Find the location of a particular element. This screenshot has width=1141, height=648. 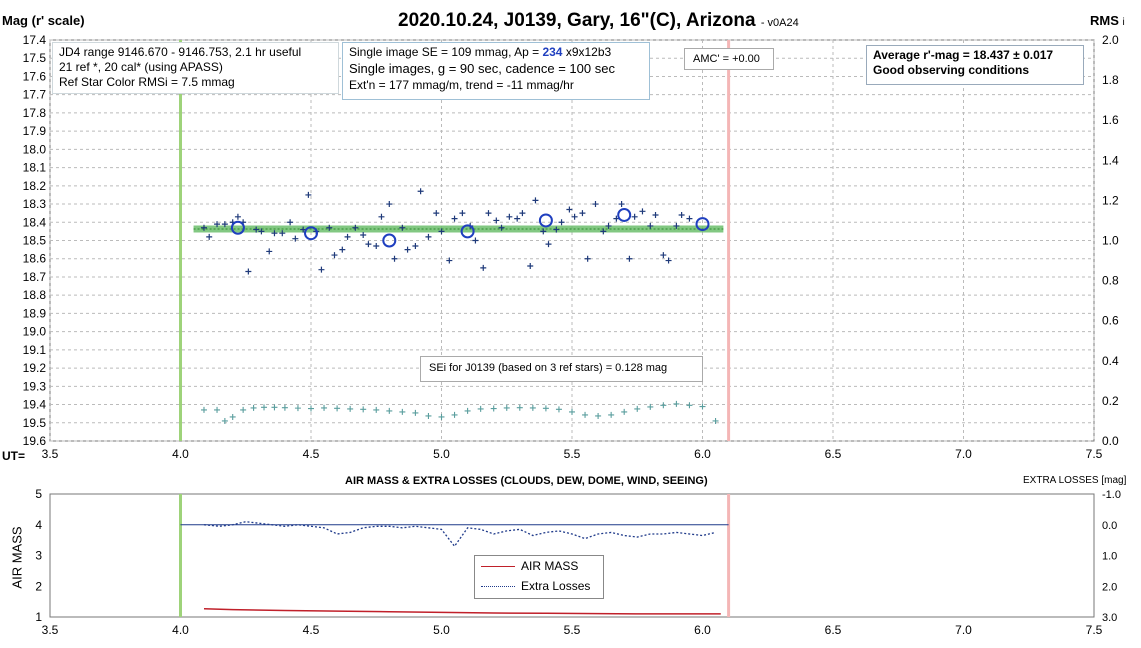

bottom-right-tick-label: 3.0 is located at coordinates (1109, 618).